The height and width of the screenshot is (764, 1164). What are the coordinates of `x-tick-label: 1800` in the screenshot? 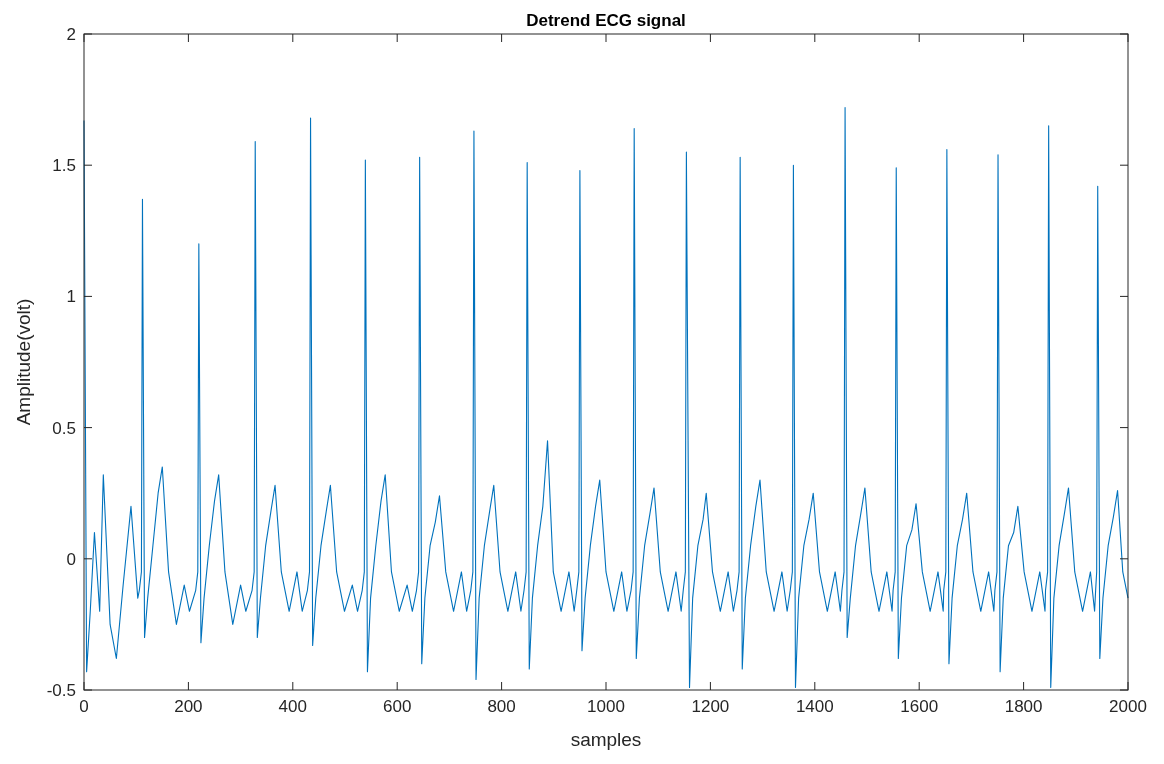 It's located at (1023, 706).